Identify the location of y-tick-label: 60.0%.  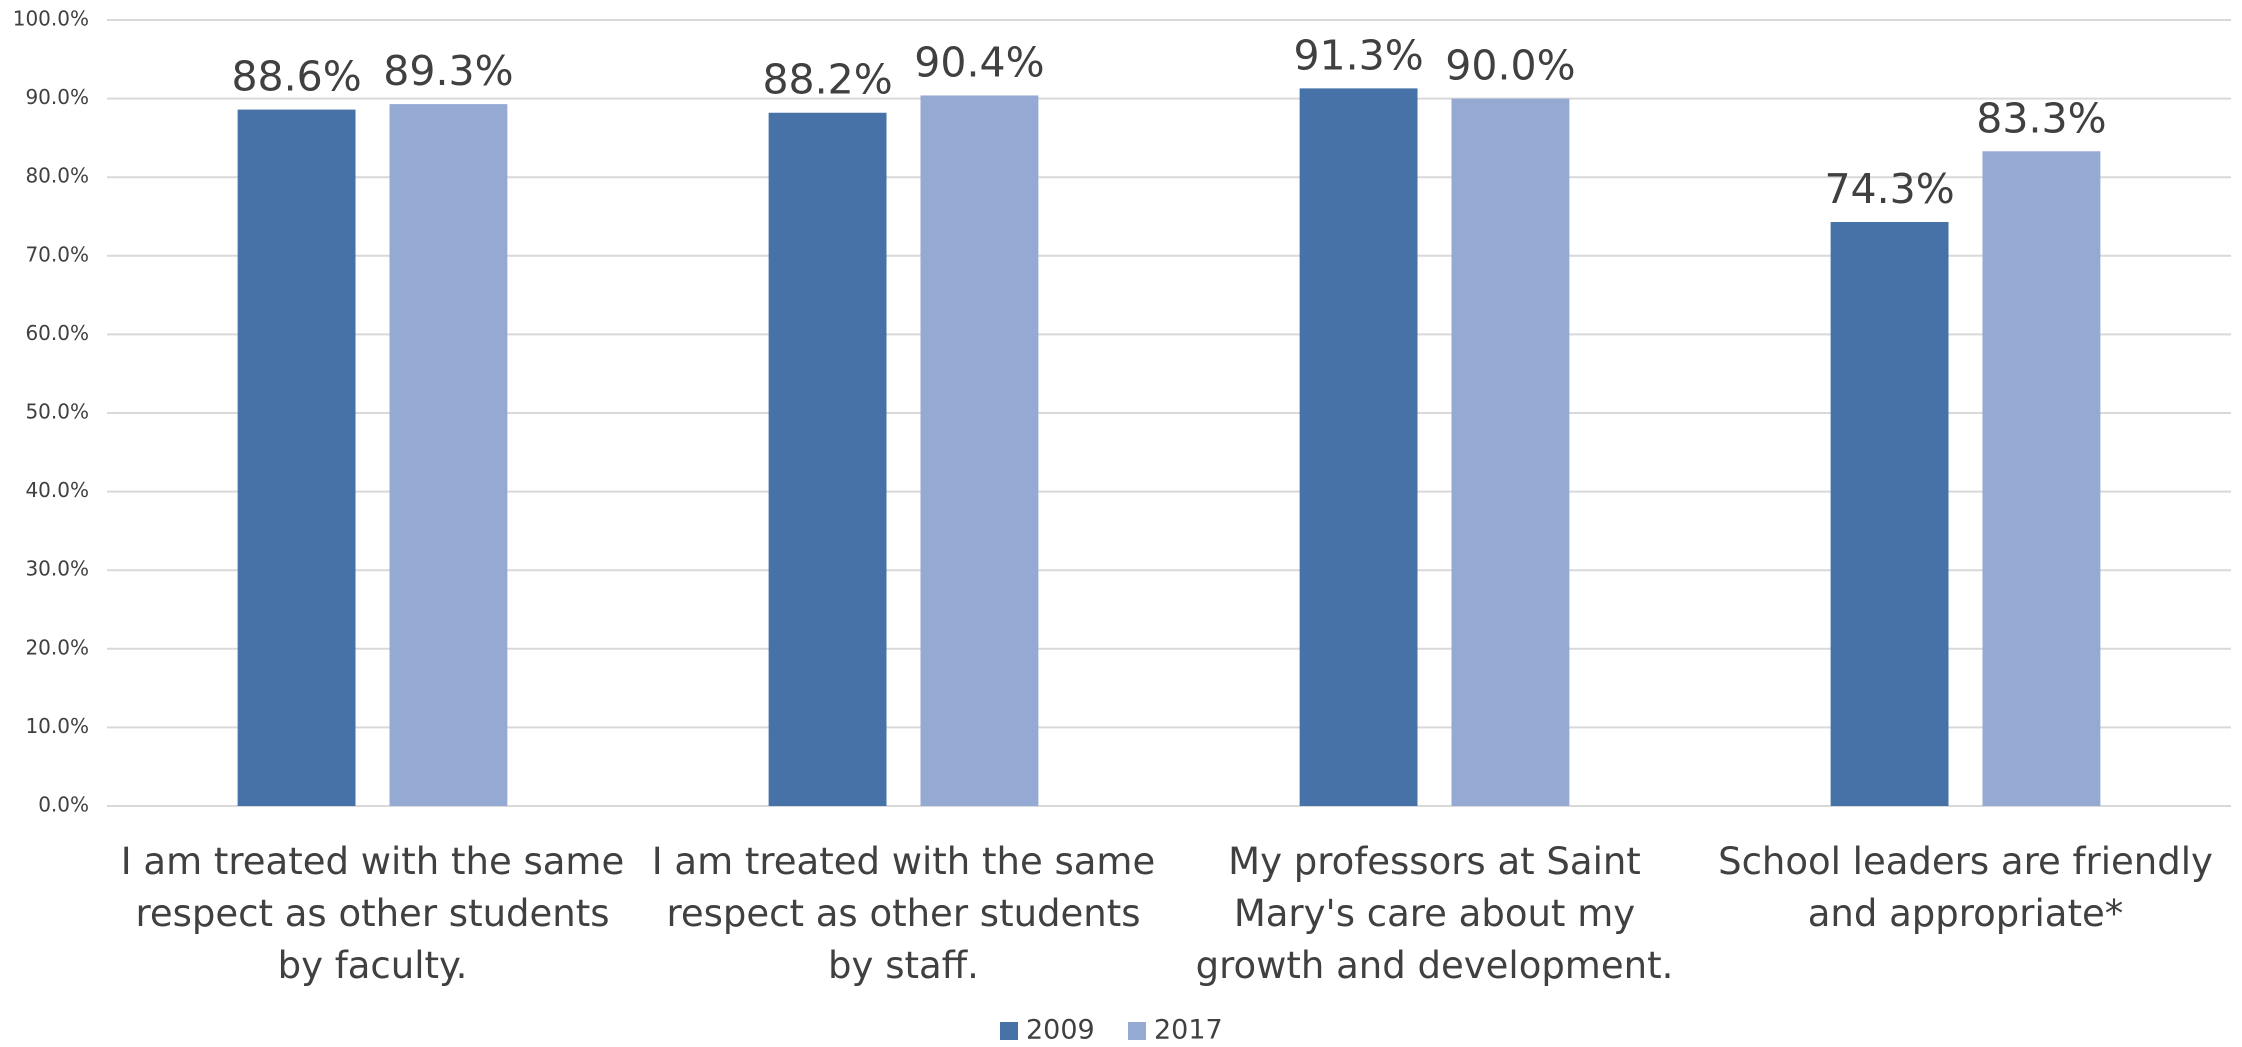
(57, 333).